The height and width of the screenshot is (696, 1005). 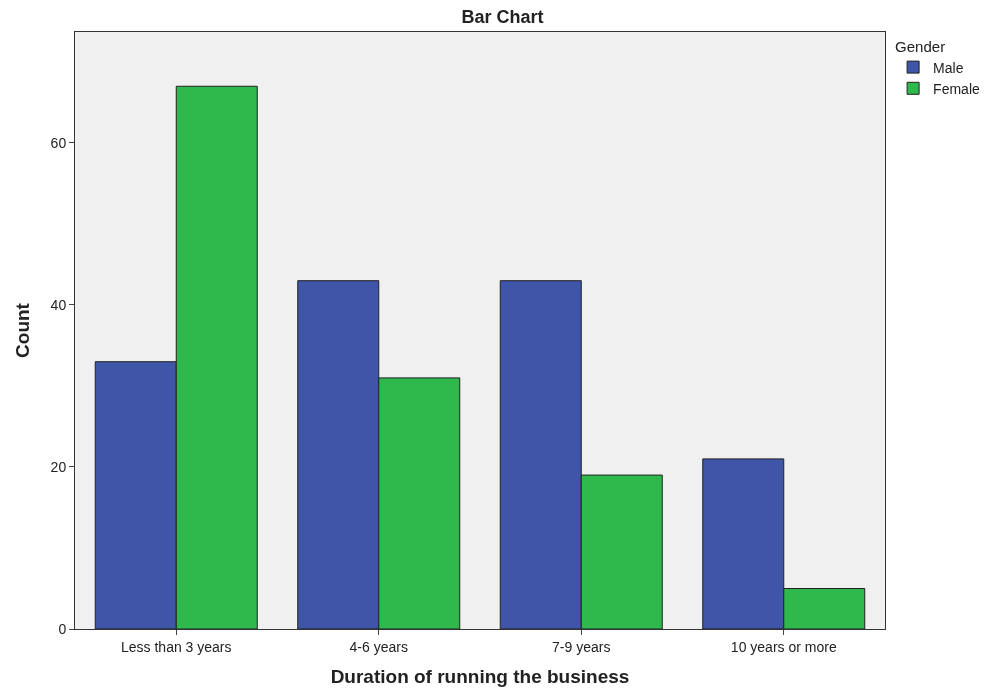 I want to click on y-tick-label: 0, so click(x=62, y=628).